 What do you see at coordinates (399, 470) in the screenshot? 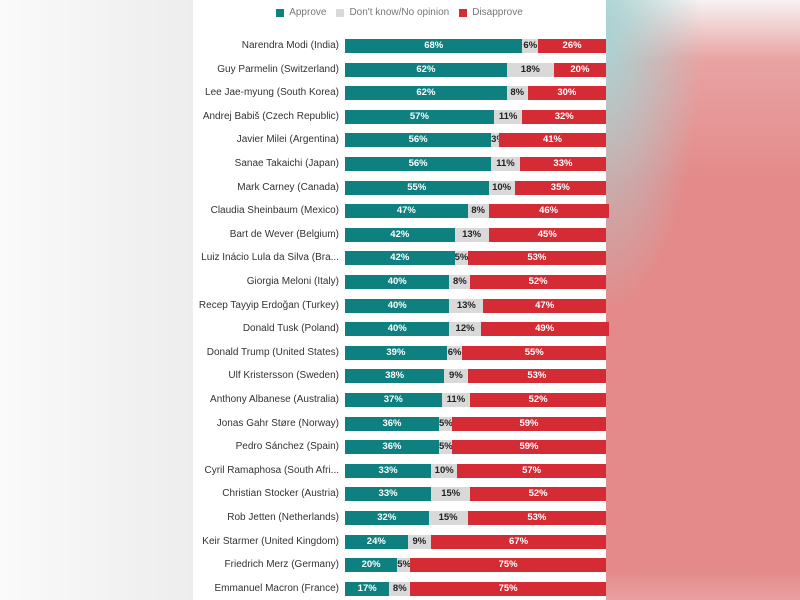
I see `bar-row: Cyril Ramaphosa (South Afri... 33% 10% 57%` at bounding box center [399, 470].